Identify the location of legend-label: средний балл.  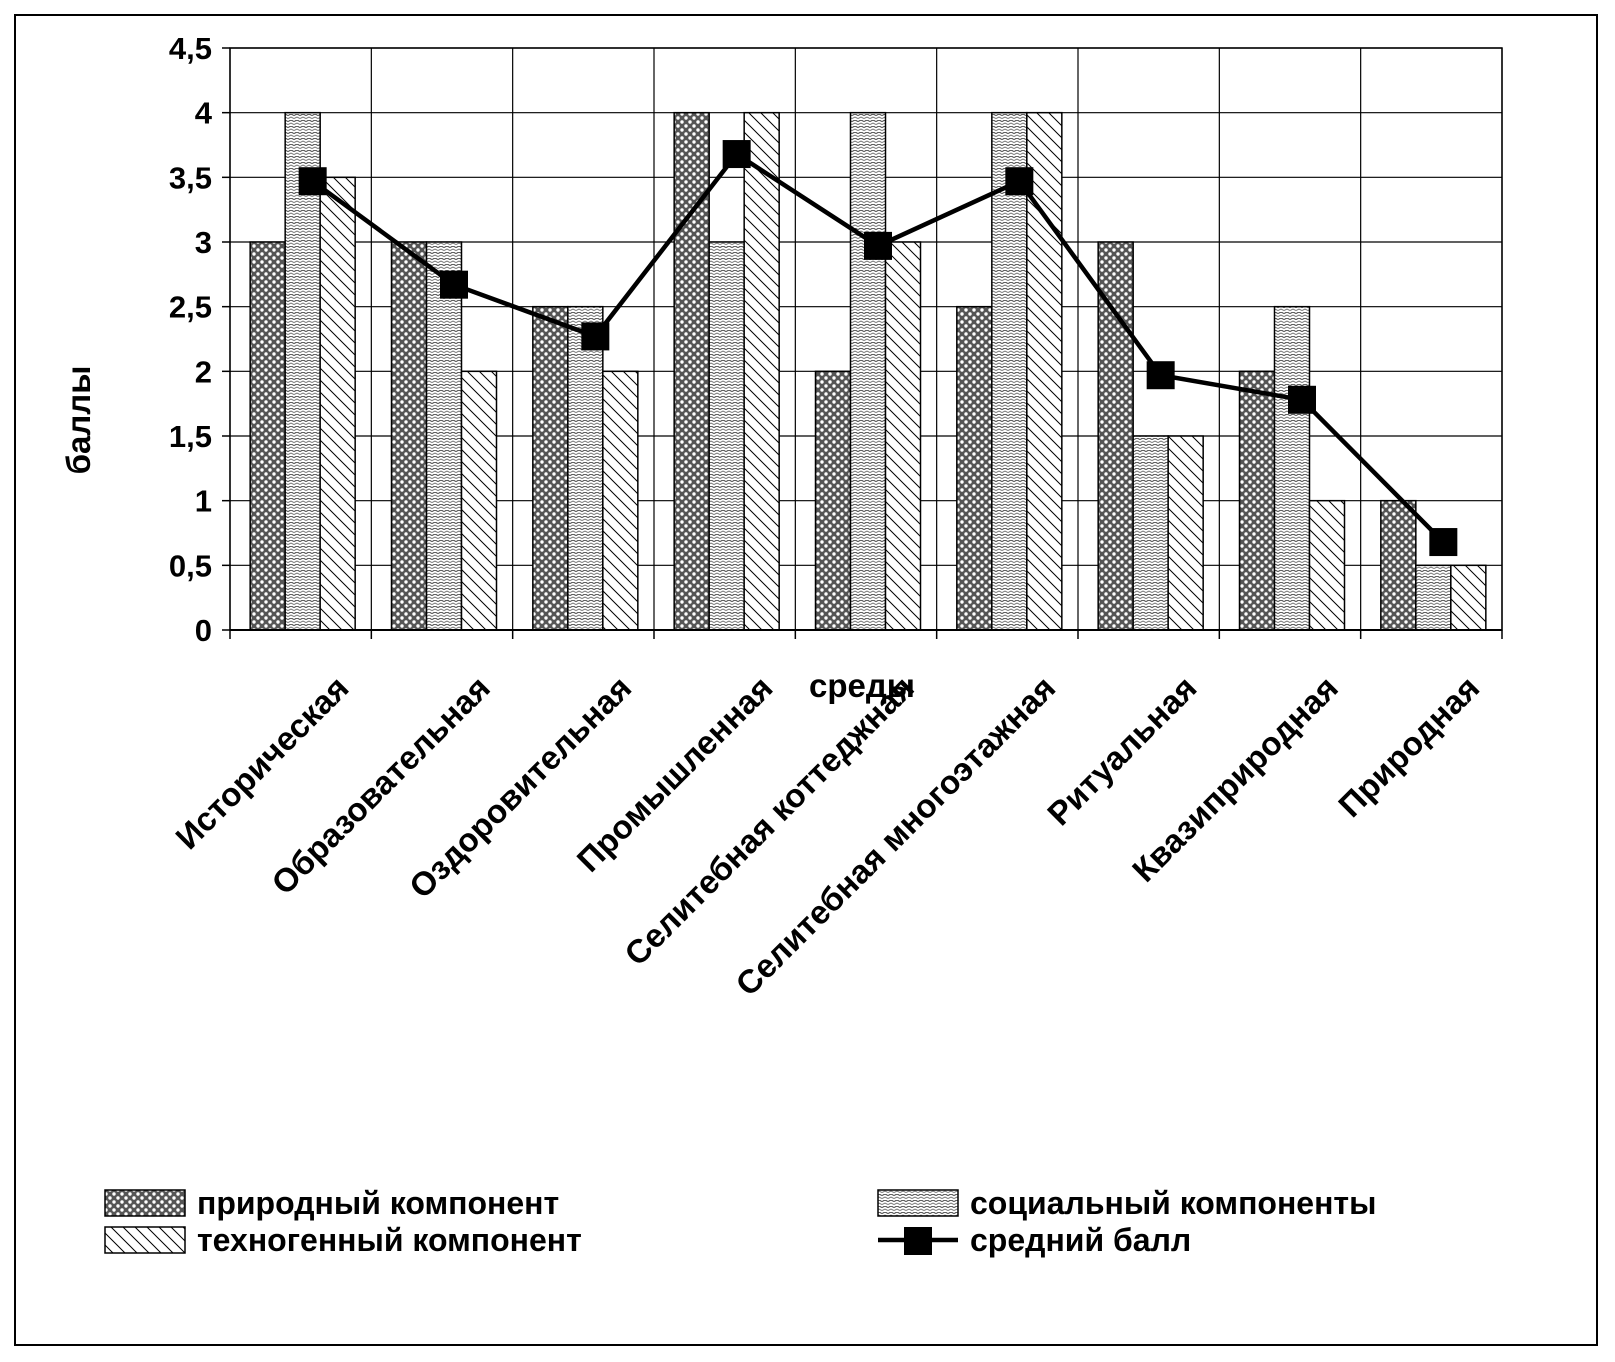
(1080, 1240).